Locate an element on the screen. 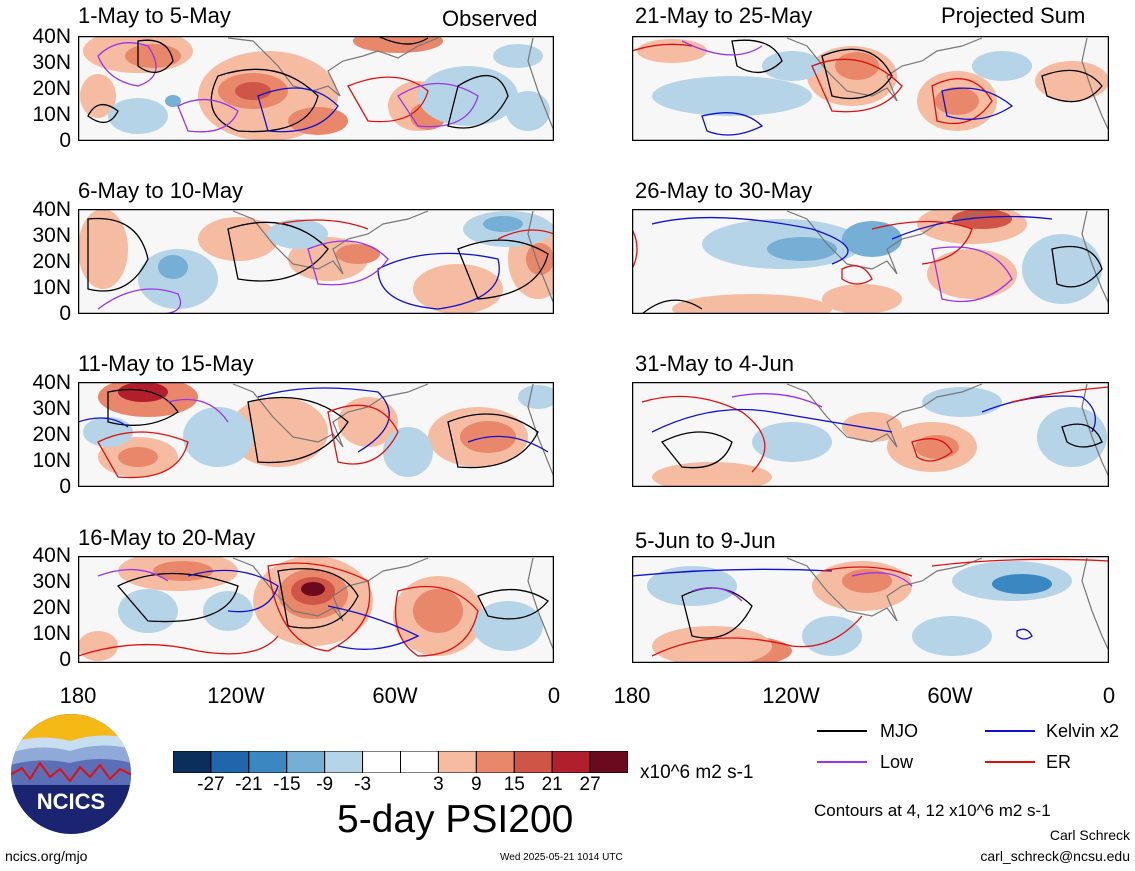 Image resolution: width=1135 pixels, height=871 pixels. ncics-logo: NCICS is located at coordinates (71, 774).